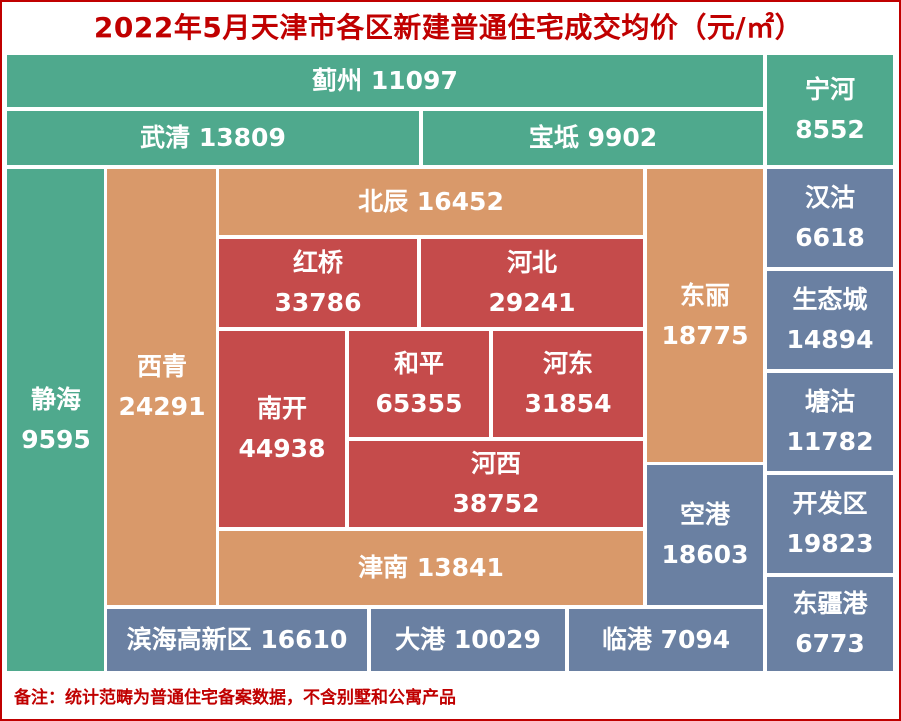  What do you see at coordinates (830, 643) in the screenshot?
I see `cell-value: 6773` at bounding box center [830, 643].